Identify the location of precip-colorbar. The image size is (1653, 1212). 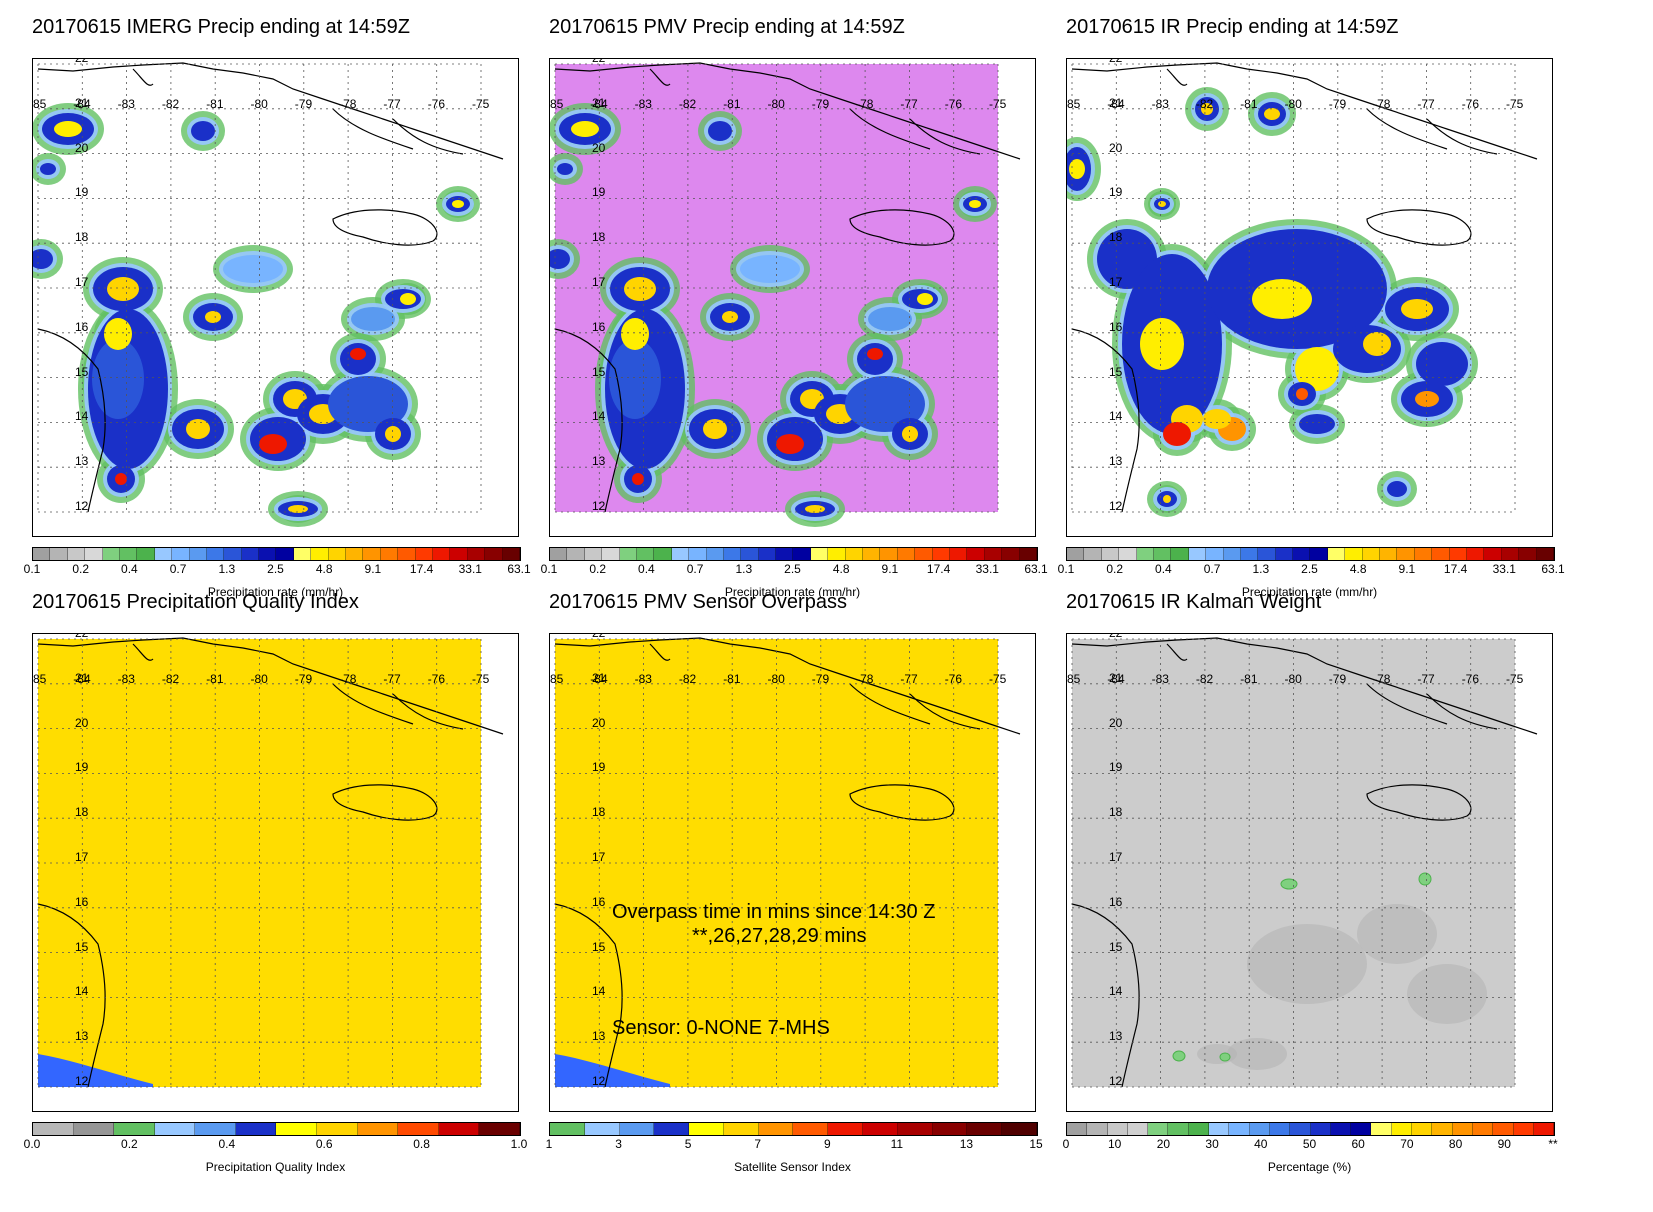
(276, 554).